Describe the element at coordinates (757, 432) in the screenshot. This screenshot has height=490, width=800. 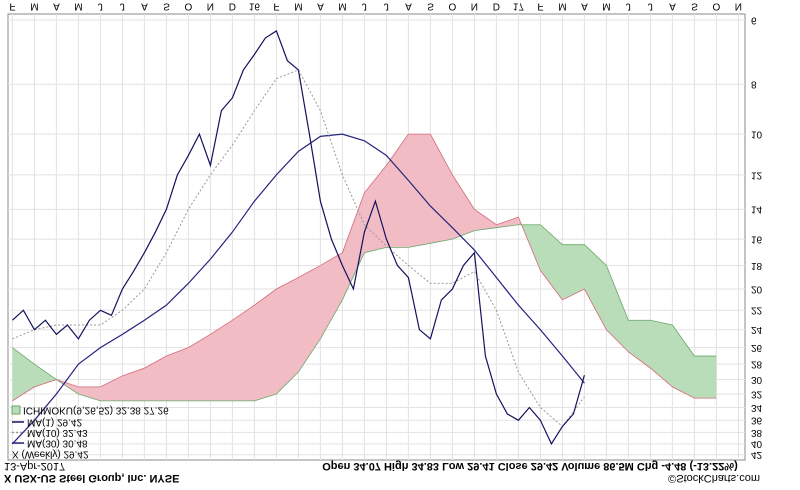
I see `y-tick-label: 38` at that location.